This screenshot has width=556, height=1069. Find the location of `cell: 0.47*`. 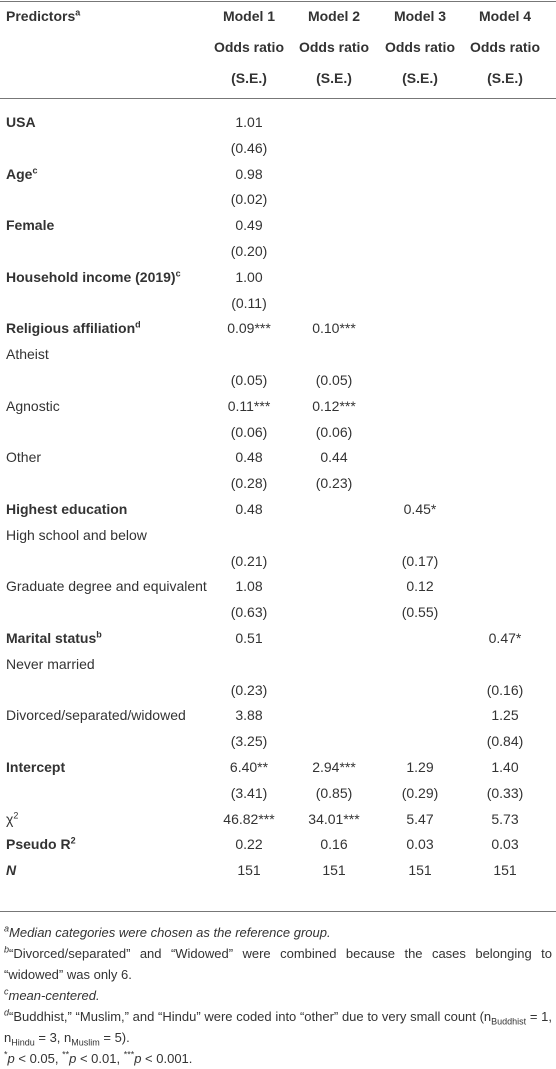

cell: 0.47* is located at coordinates (505, 638).